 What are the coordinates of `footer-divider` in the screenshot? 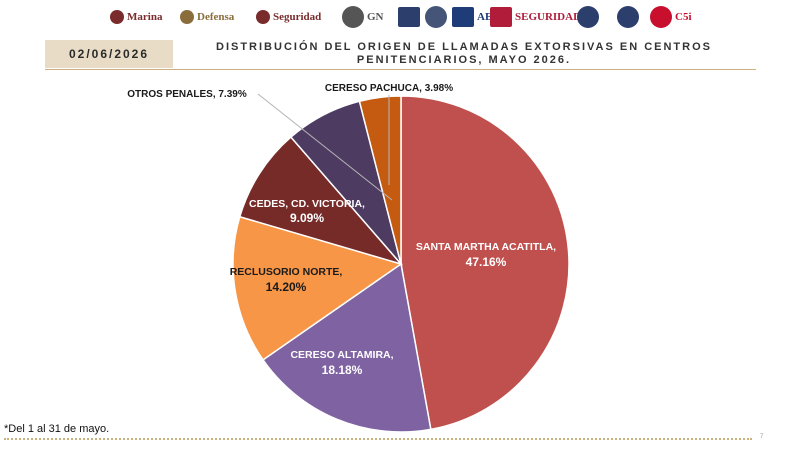 It's located at (378, 439).